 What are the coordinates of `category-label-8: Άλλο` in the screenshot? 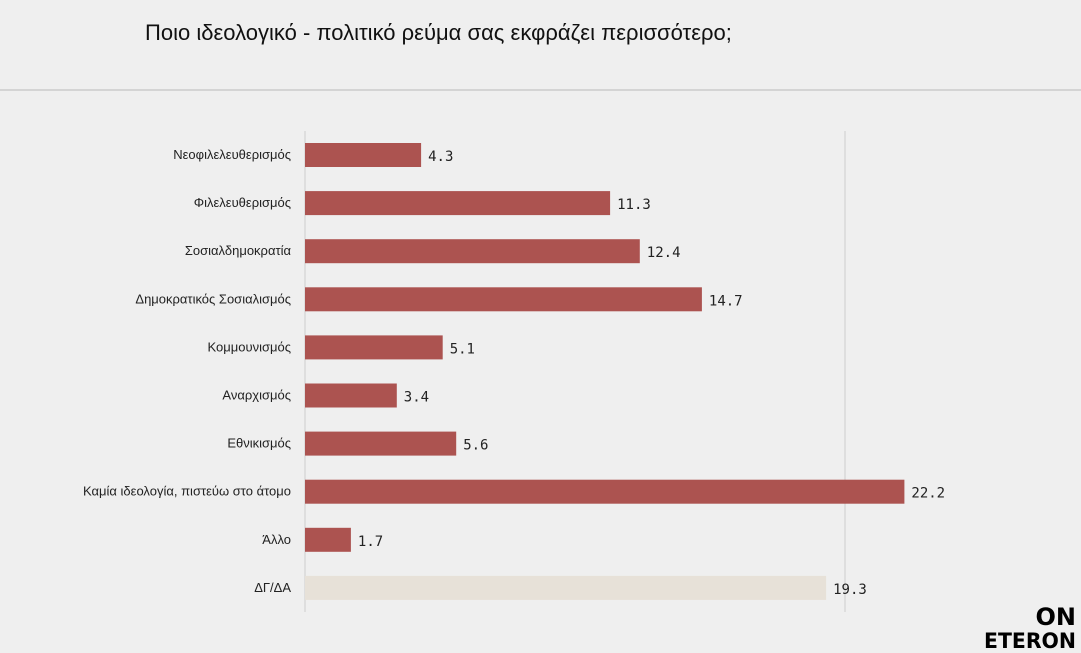 It's located at (276, 539).